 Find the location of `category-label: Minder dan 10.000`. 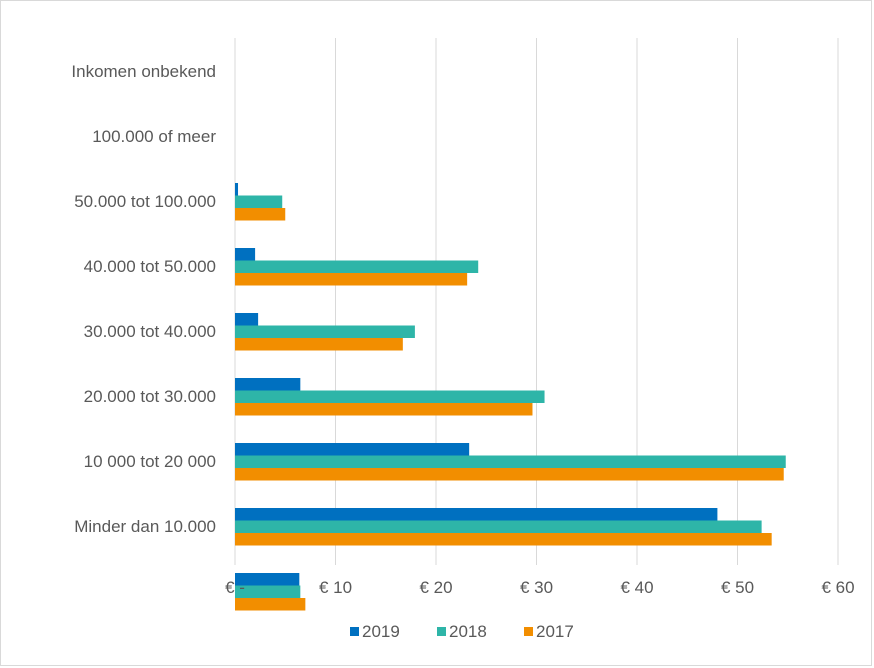

category-label: Minder dan 10.000 is located at coordinates (145, 526).